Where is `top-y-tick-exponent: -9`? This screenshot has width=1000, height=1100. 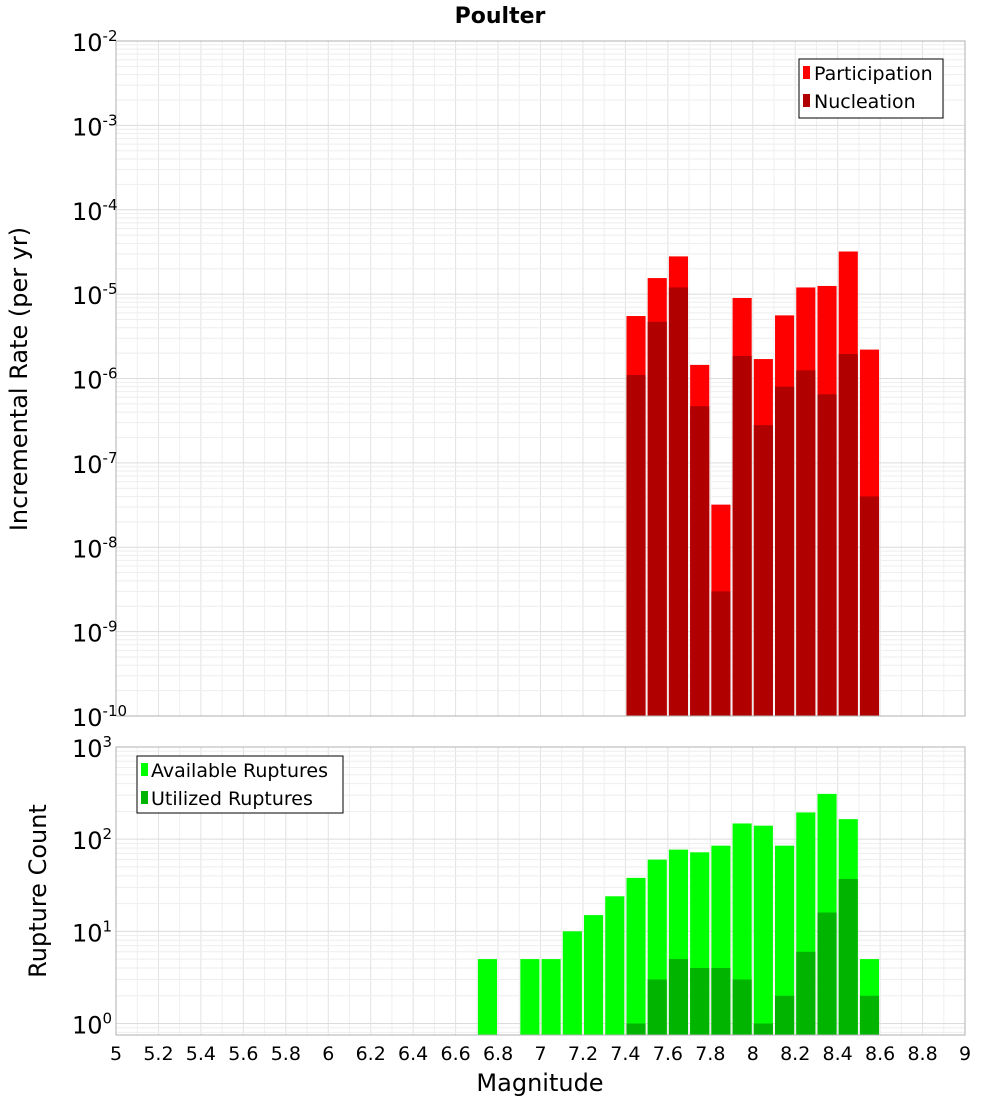
top-y-tick-exponent: -9 is located at coordinates (110, 627).